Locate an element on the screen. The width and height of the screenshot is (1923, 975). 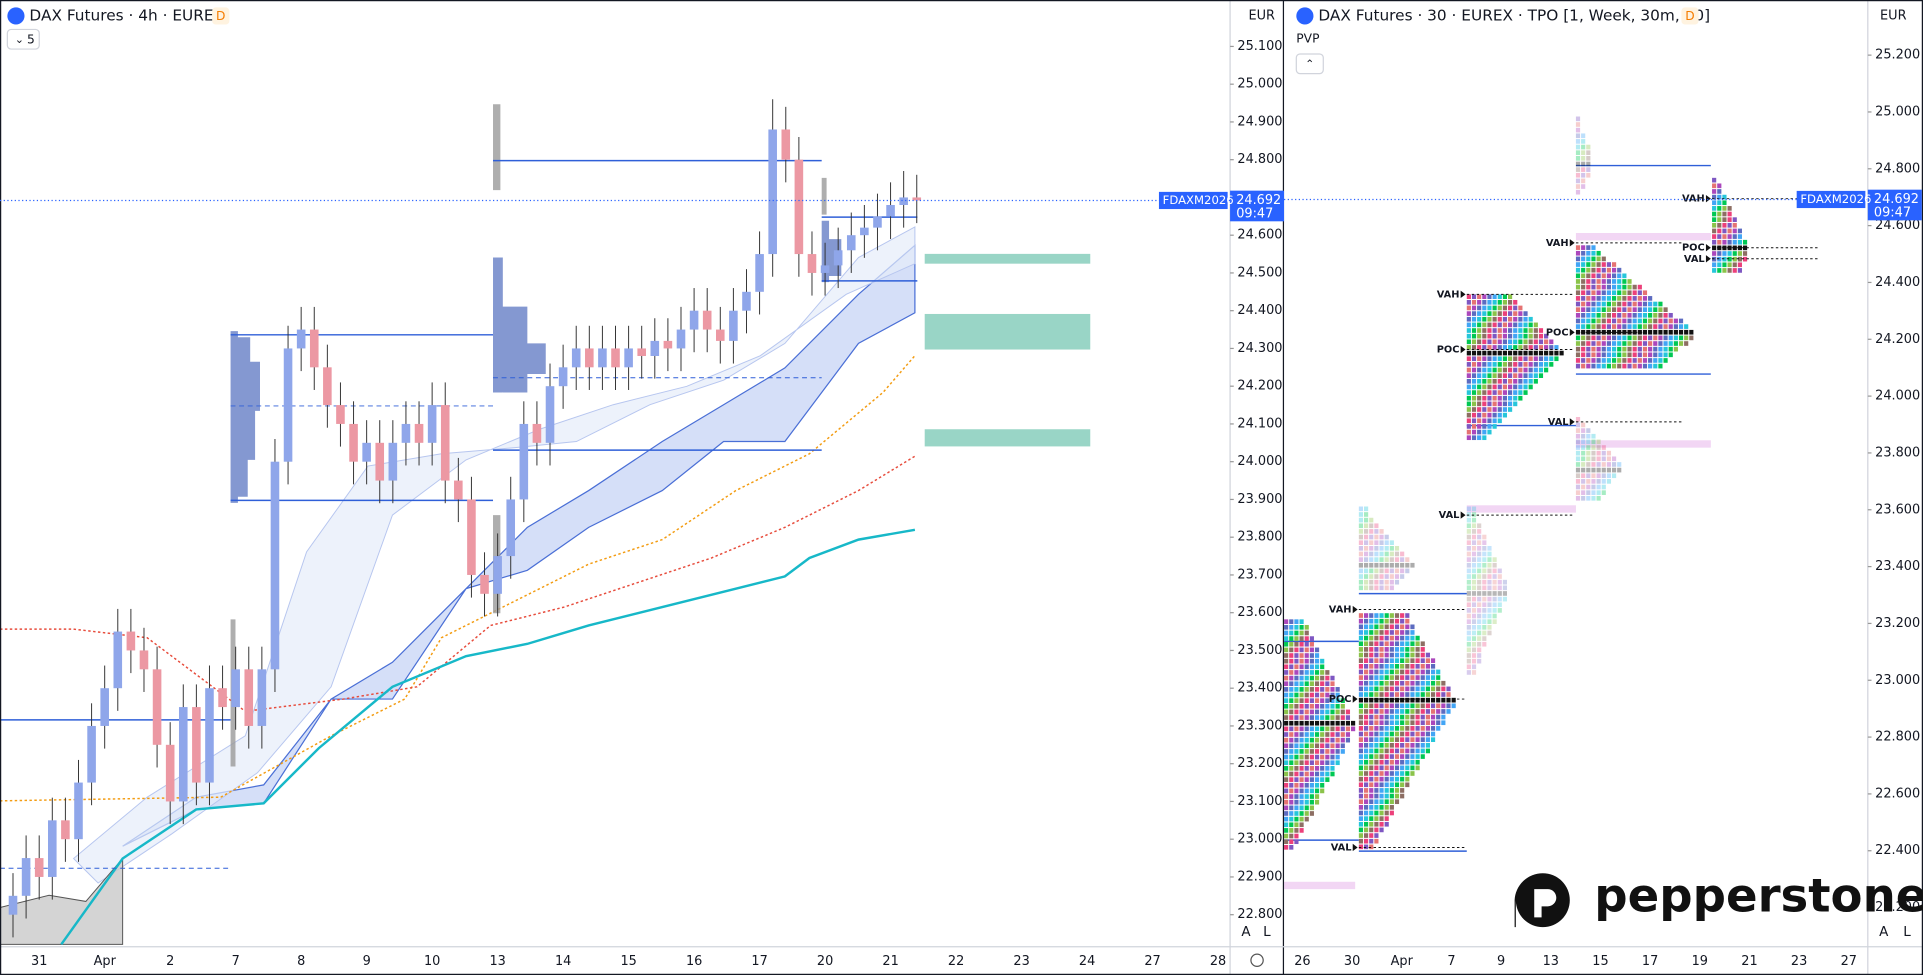
indicators-toggle is located at coordinates (23, 39).